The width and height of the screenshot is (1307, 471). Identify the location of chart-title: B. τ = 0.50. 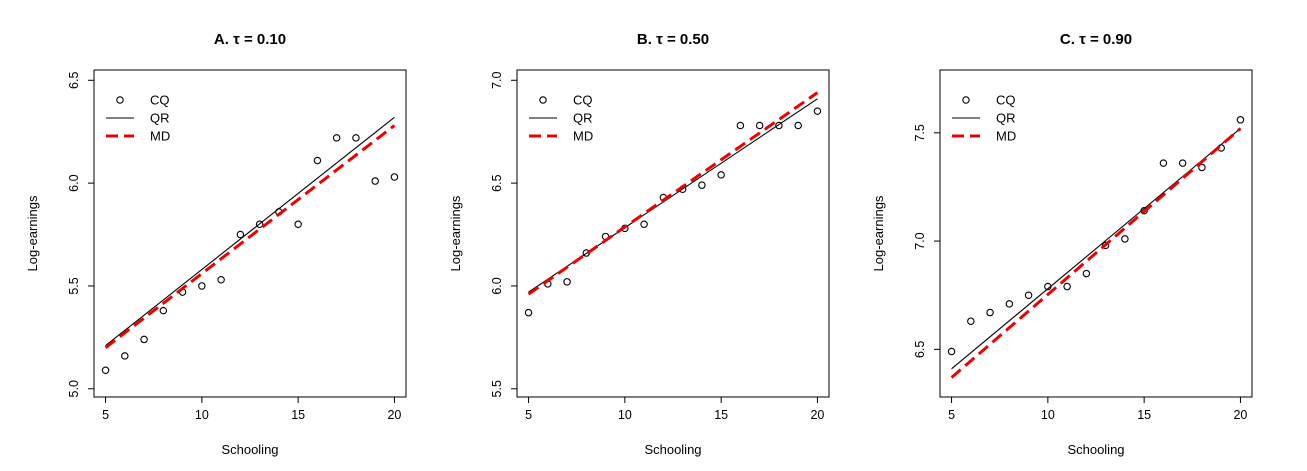
(673, 39).